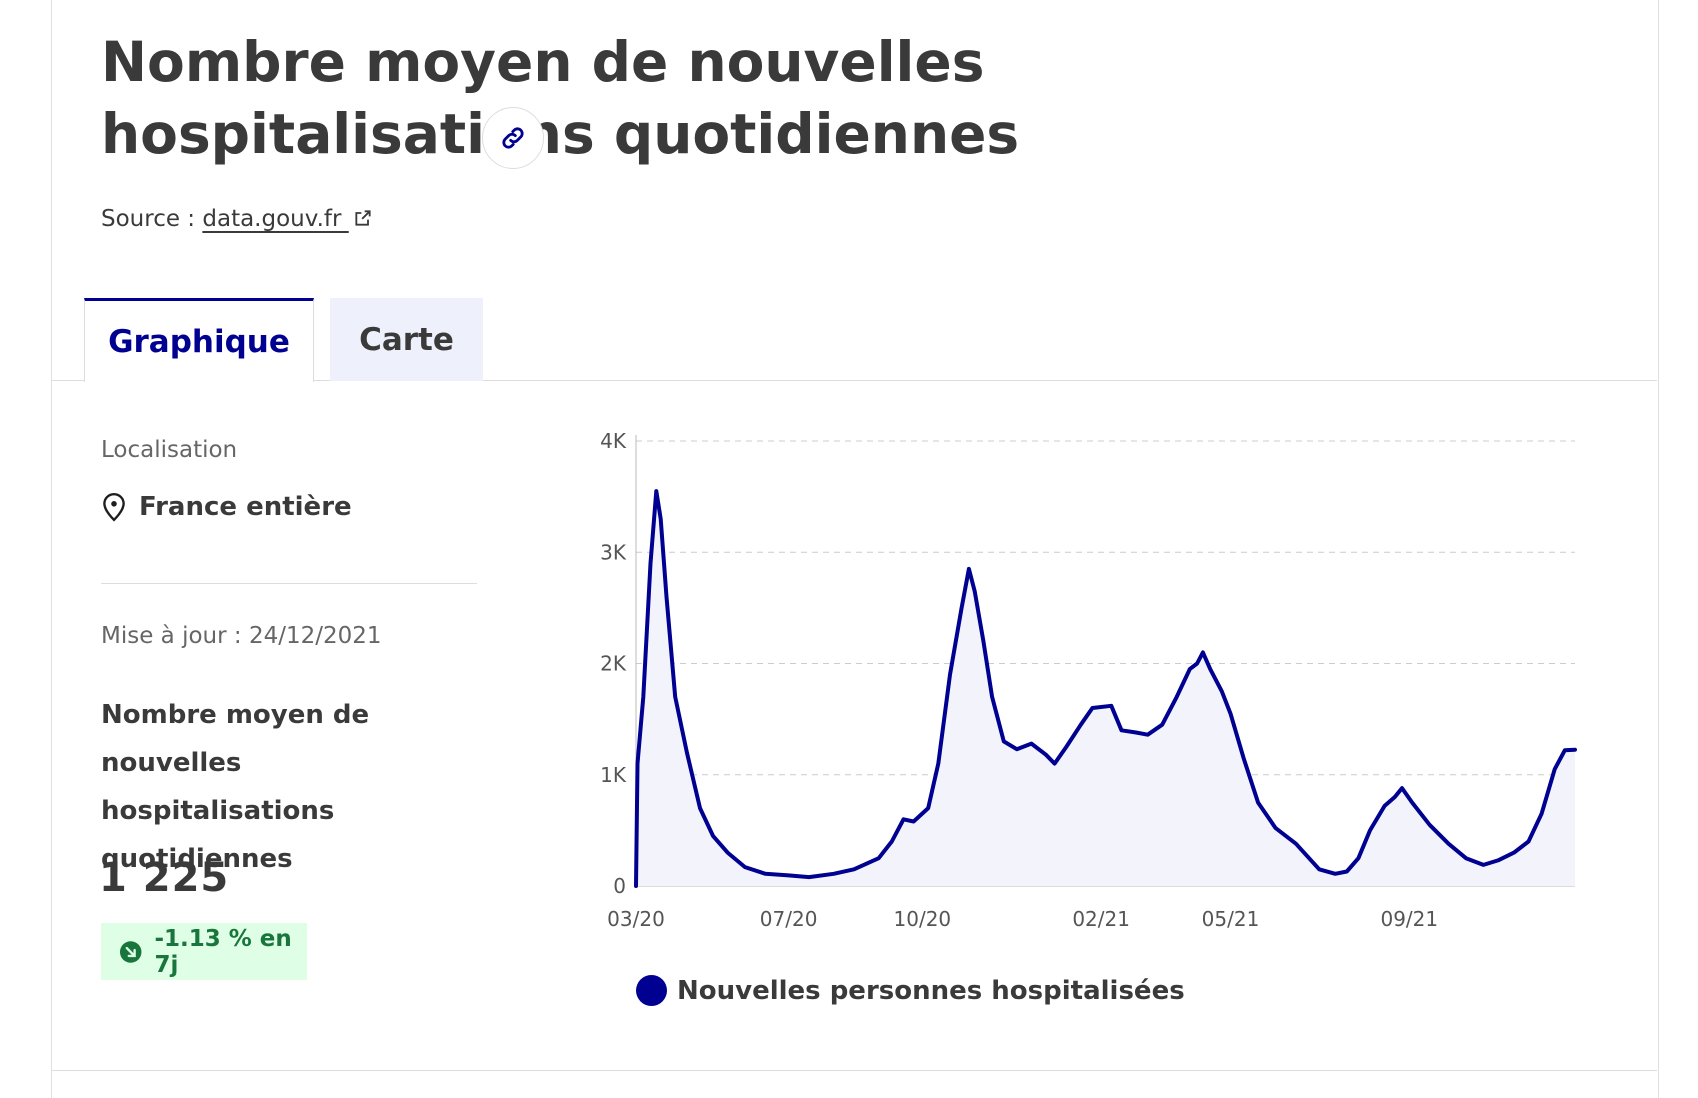 The width and height of the screenshot is (1698, 1098). What do you see at coordinates (789, 919) in the screenshot?
I see `x-tick-label: 07/20` at bounding box center [789, 919].